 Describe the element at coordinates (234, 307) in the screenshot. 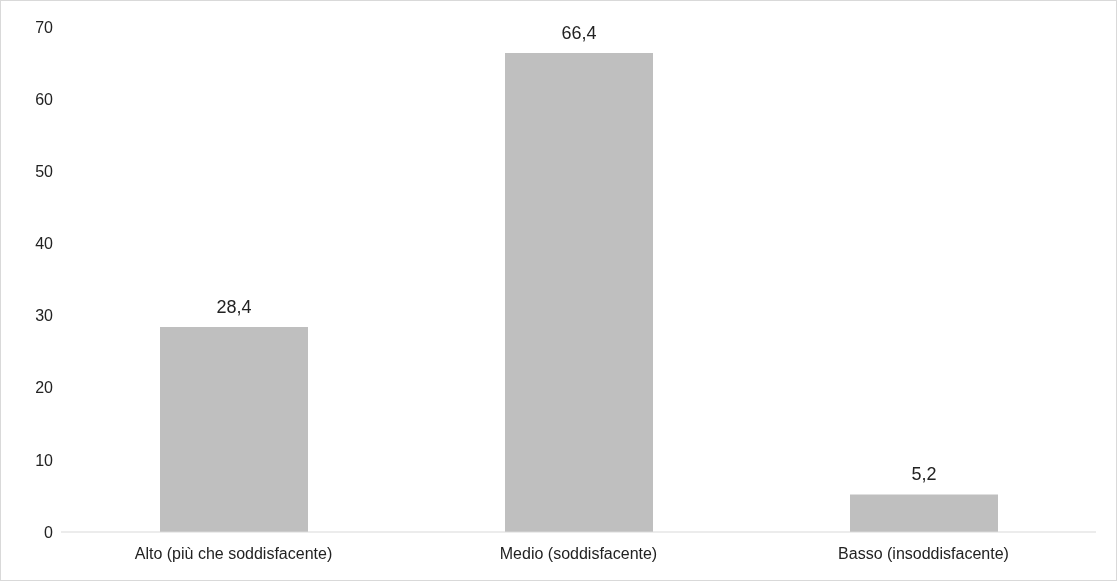

I see `data-label: 28,4` at that location.